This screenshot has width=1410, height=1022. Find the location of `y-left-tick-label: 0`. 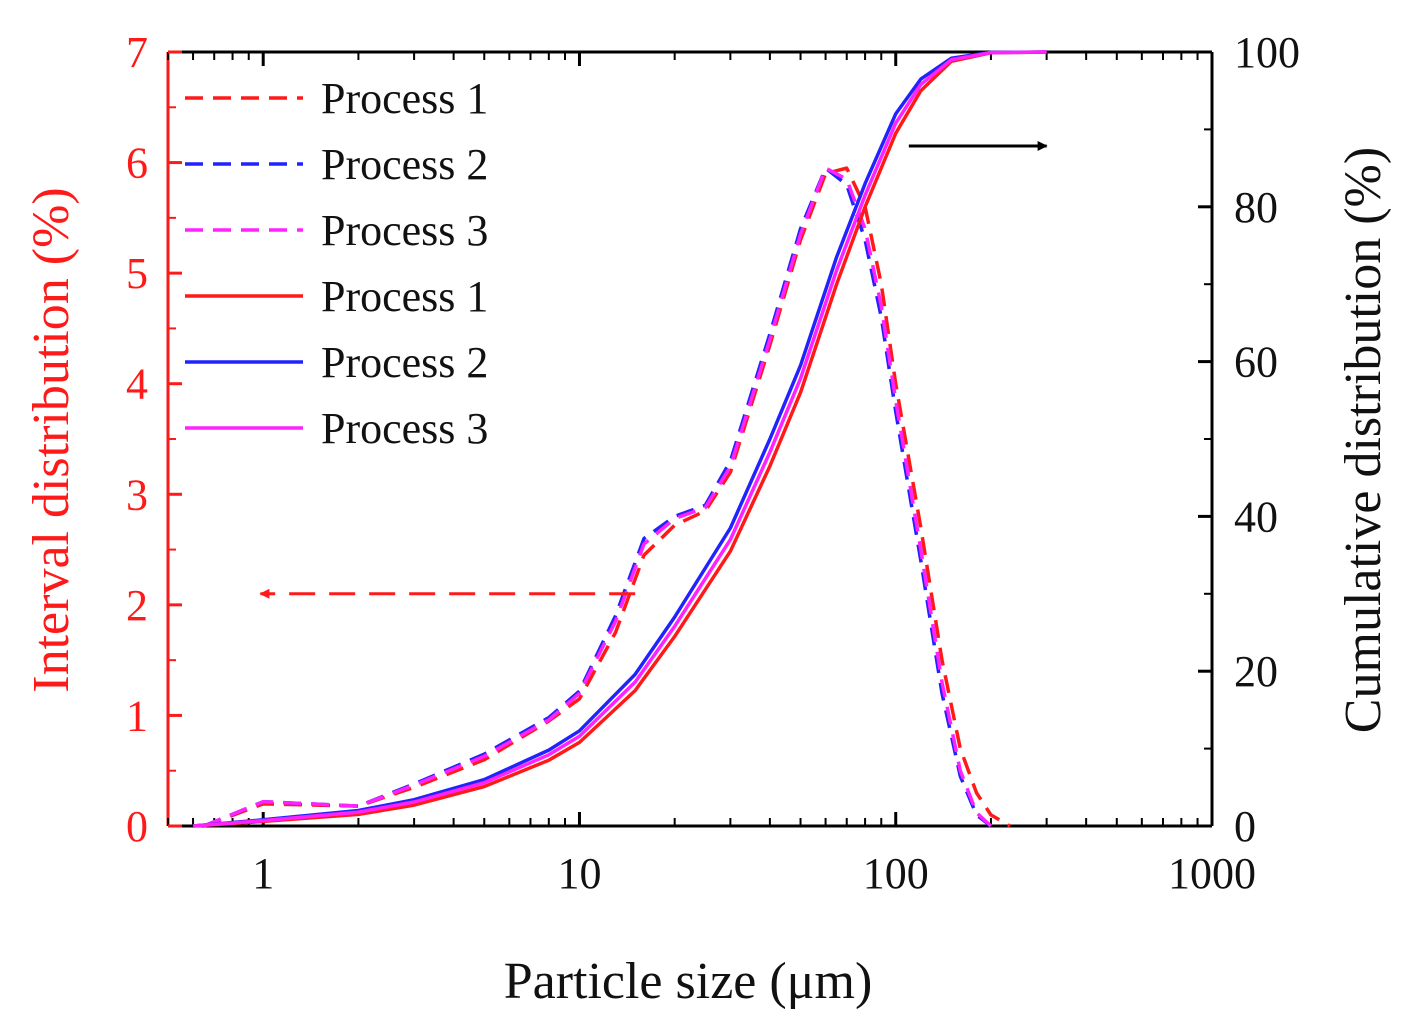

y-left-tick-label: 0 is located at coordinates (137, 826).